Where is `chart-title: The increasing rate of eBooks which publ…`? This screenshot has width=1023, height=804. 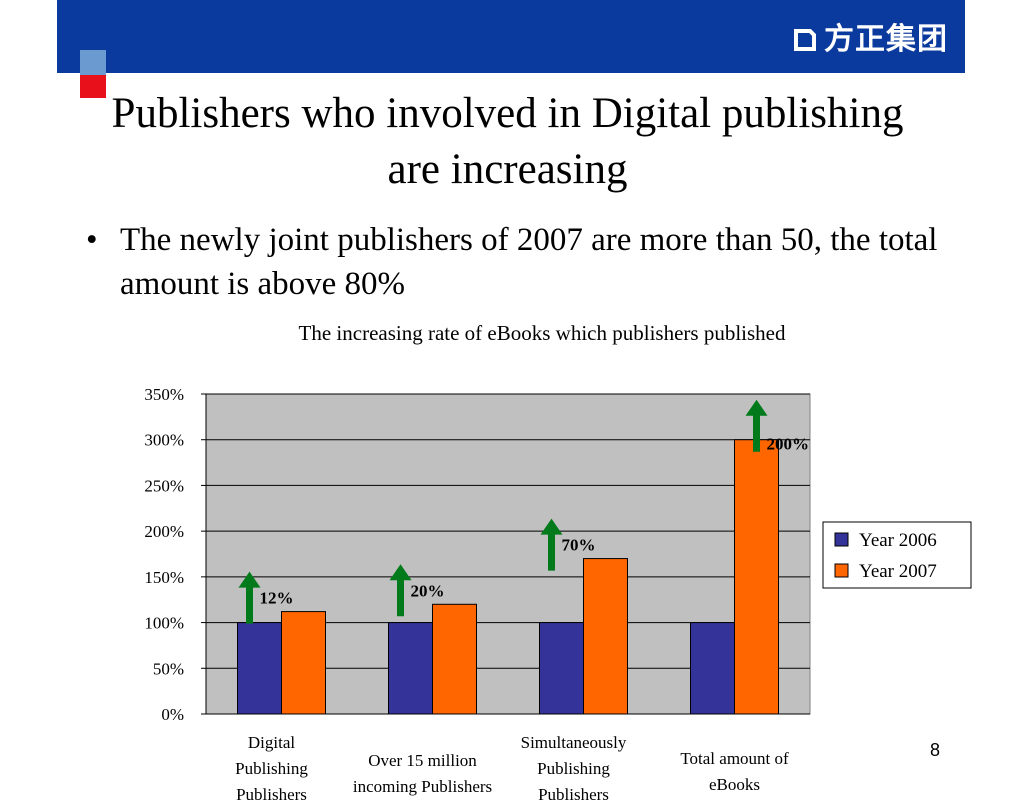 chart-title: The increasing rate of eBooks which publ… is located at coordinates (542, 333).